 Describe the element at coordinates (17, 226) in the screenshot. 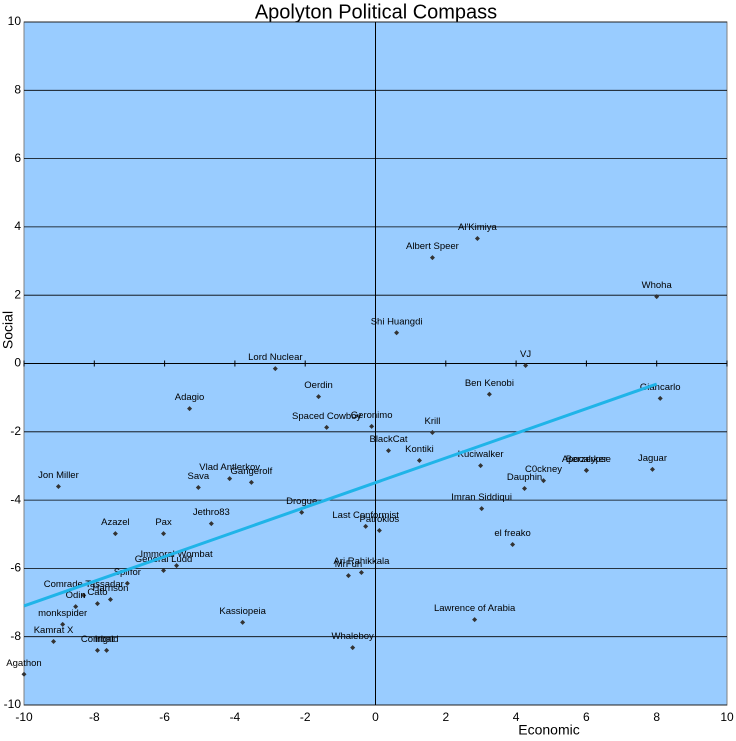

I see `y-tick-label: 4` at that location.